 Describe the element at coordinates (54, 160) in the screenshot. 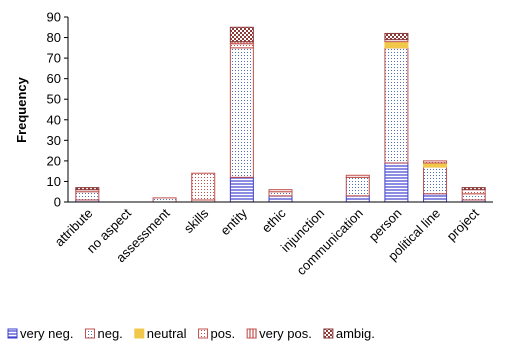

I see `y-tick-label: 20` at that location.